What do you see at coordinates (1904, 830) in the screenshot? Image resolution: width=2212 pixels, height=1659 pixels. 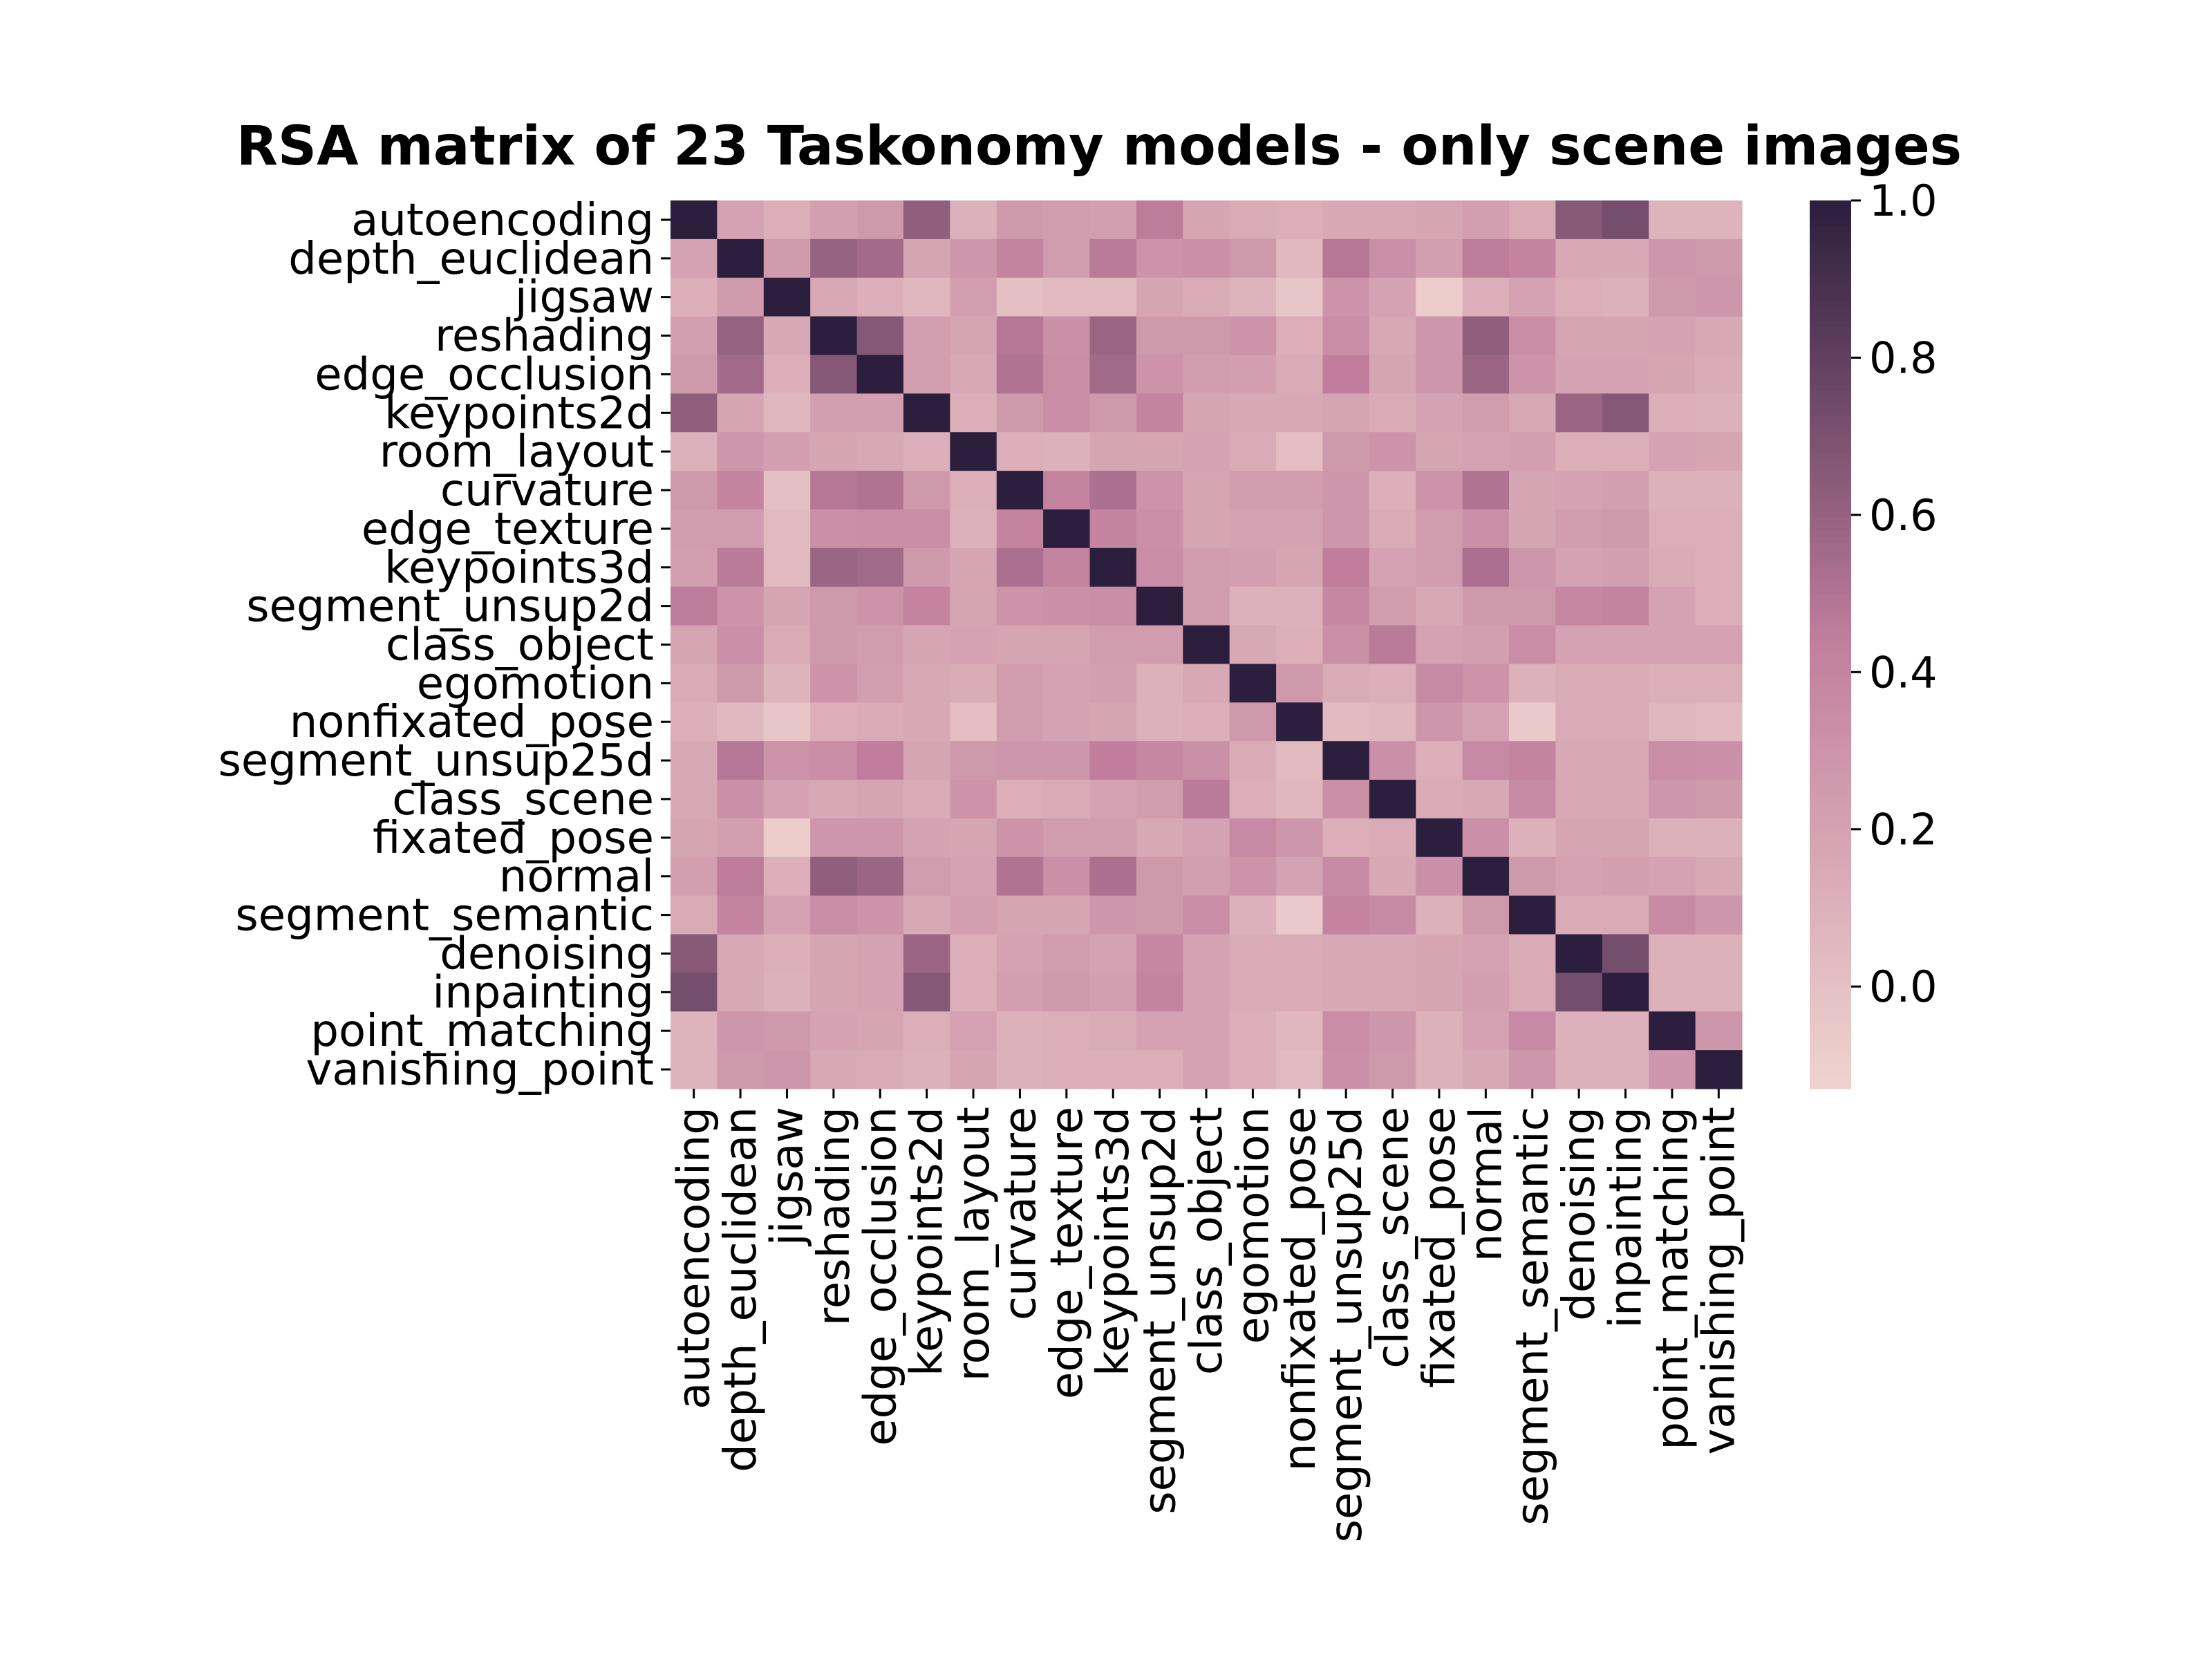 I see `colorbar-tick-label: 0.2` at bounding box center [1904, 830].